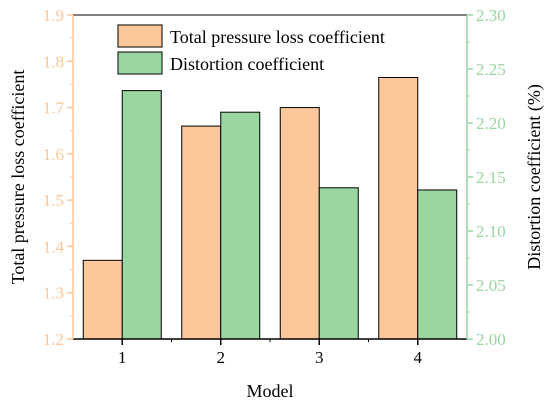  What do you see at coordinates (534, 177) in the screenshot?
I see `right-y-axis-title: Distortion coefficient (%)` at bounding box center [534, 177].